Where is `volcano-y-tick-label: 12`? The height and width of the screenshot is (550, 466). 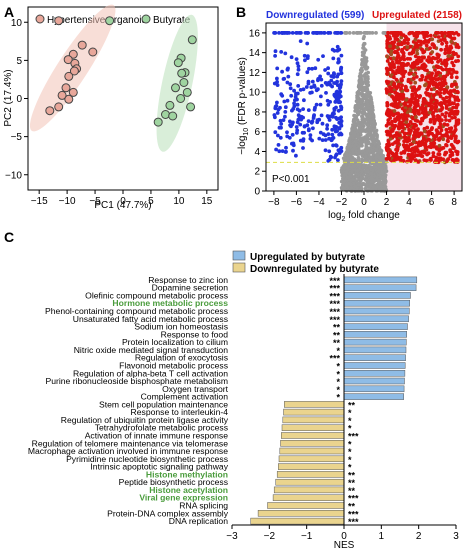 volcano-y-tick-label: 12 is located at coordinates (255, 73).